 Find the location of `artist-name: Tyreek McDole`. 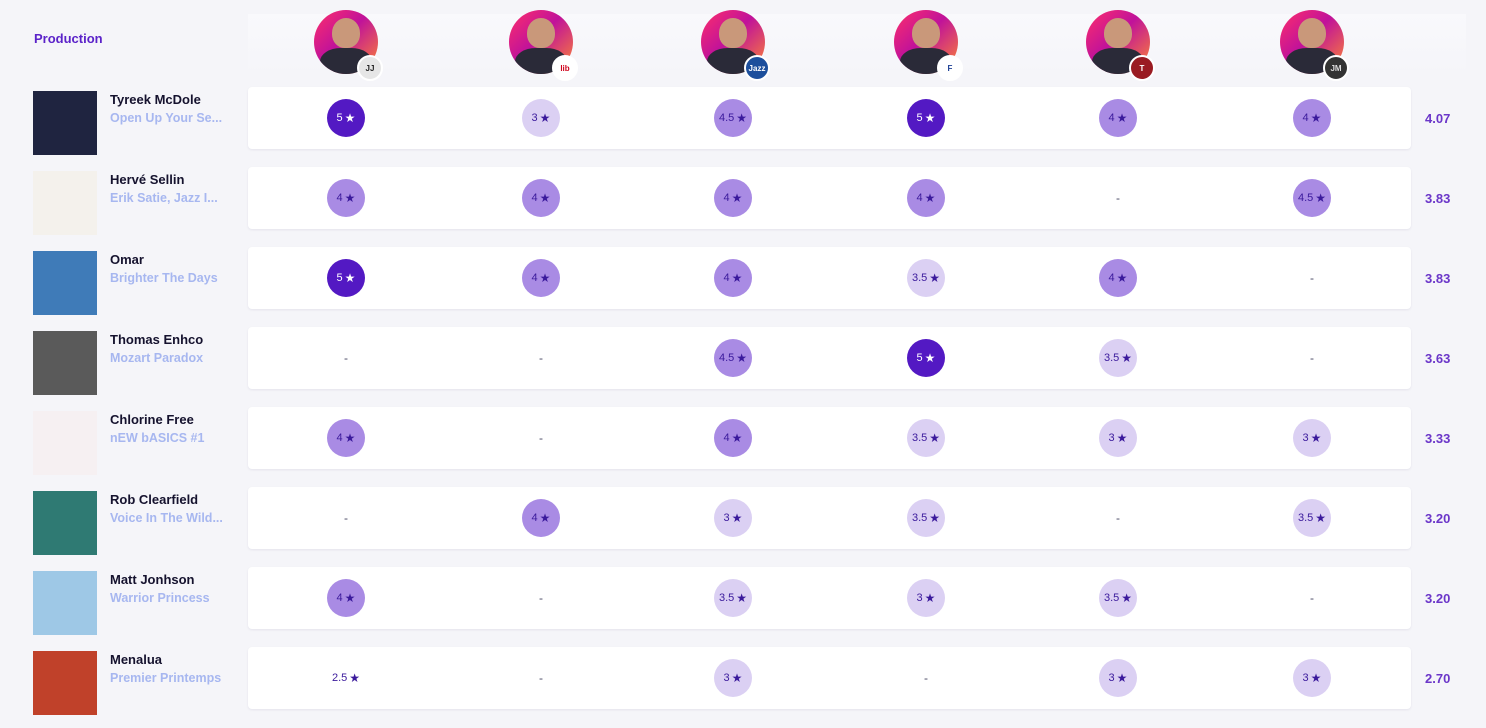

artist-name: Tyreek McDole is located at coordinates (155, 99).